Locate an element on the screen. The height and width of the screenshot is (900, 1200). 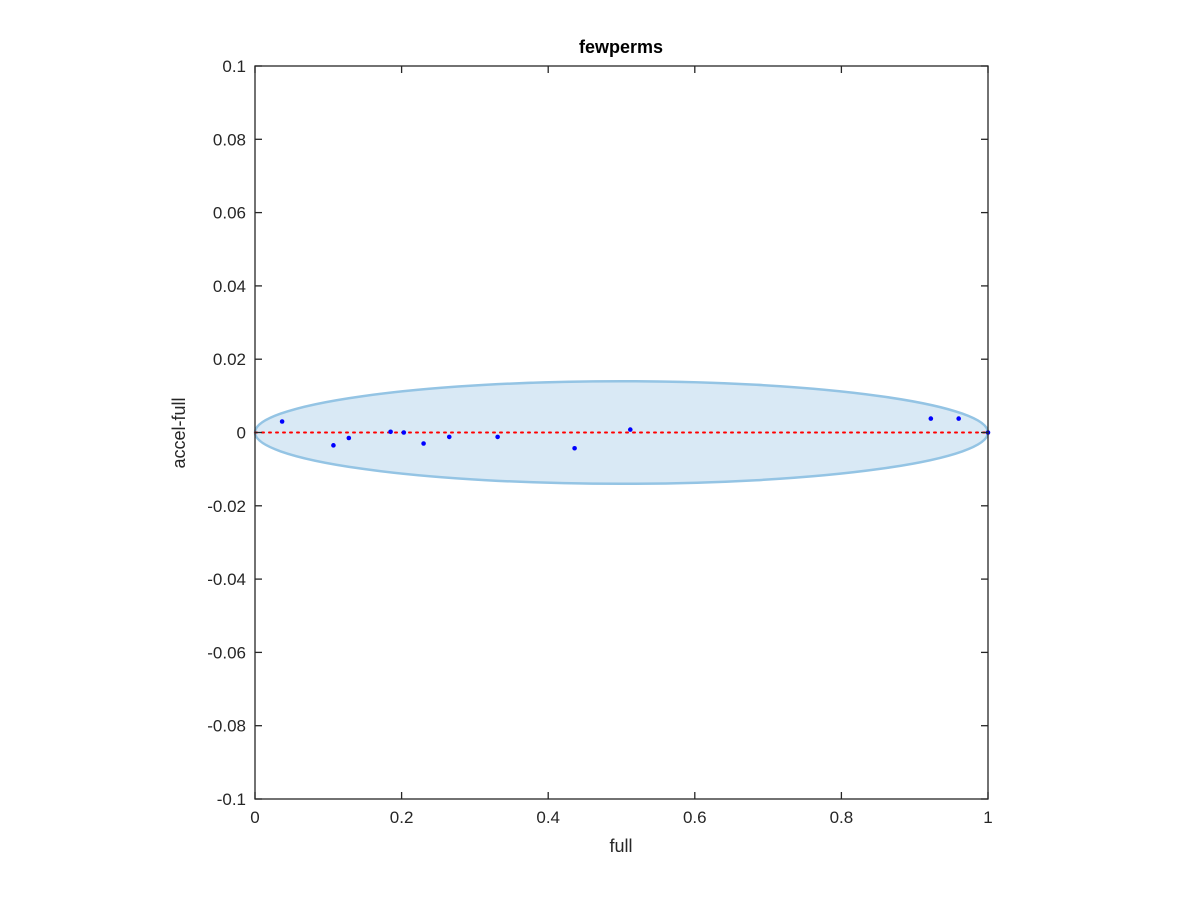
y-axis-label: accel-full is located at coordinates (179, 432).